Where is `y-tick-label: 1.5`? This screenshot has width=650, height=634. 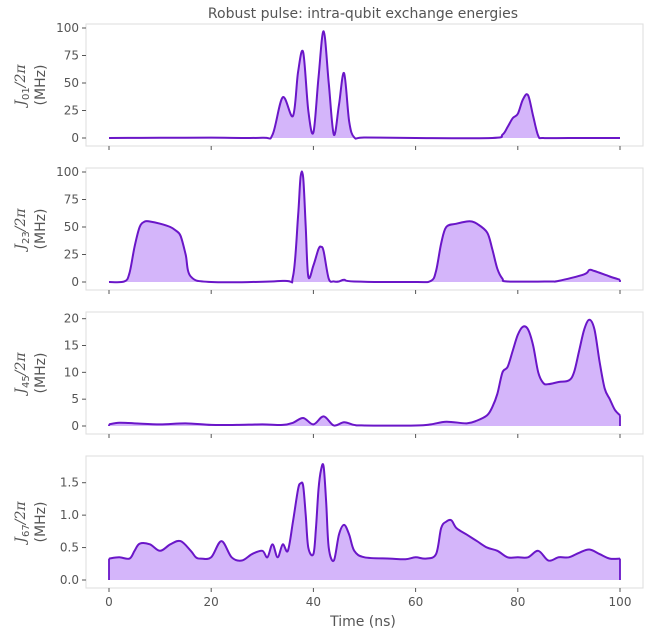 y-tick-label: 1.5 is located at coordinates (69, 483).